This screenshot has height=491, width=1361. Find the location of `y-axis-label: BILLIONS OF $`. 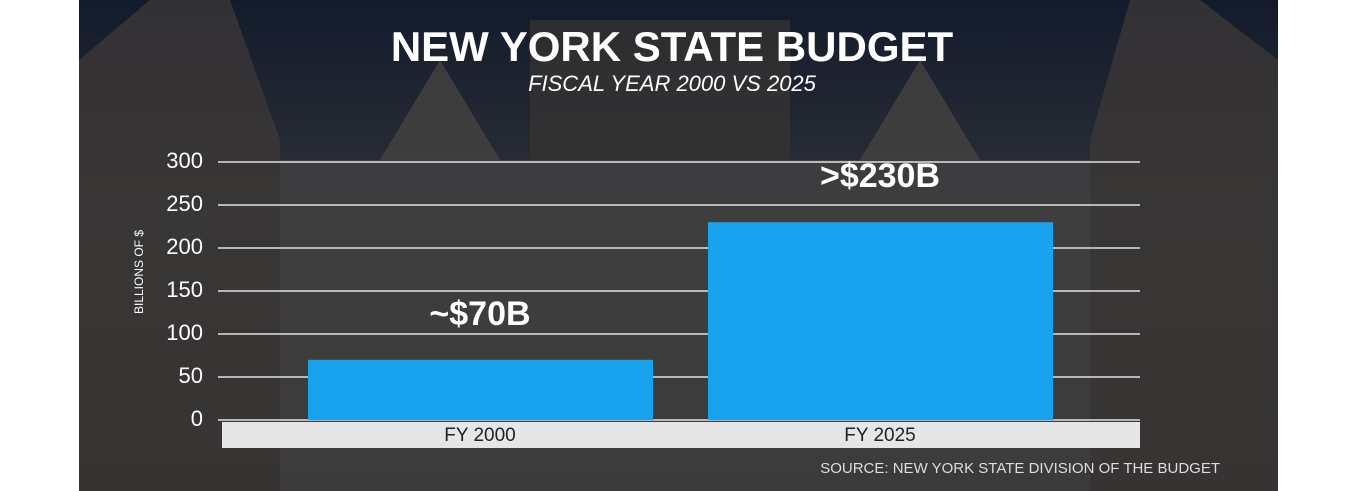

y-axis-label: BILLIONS OF $ is located at coordinates (139, 272).